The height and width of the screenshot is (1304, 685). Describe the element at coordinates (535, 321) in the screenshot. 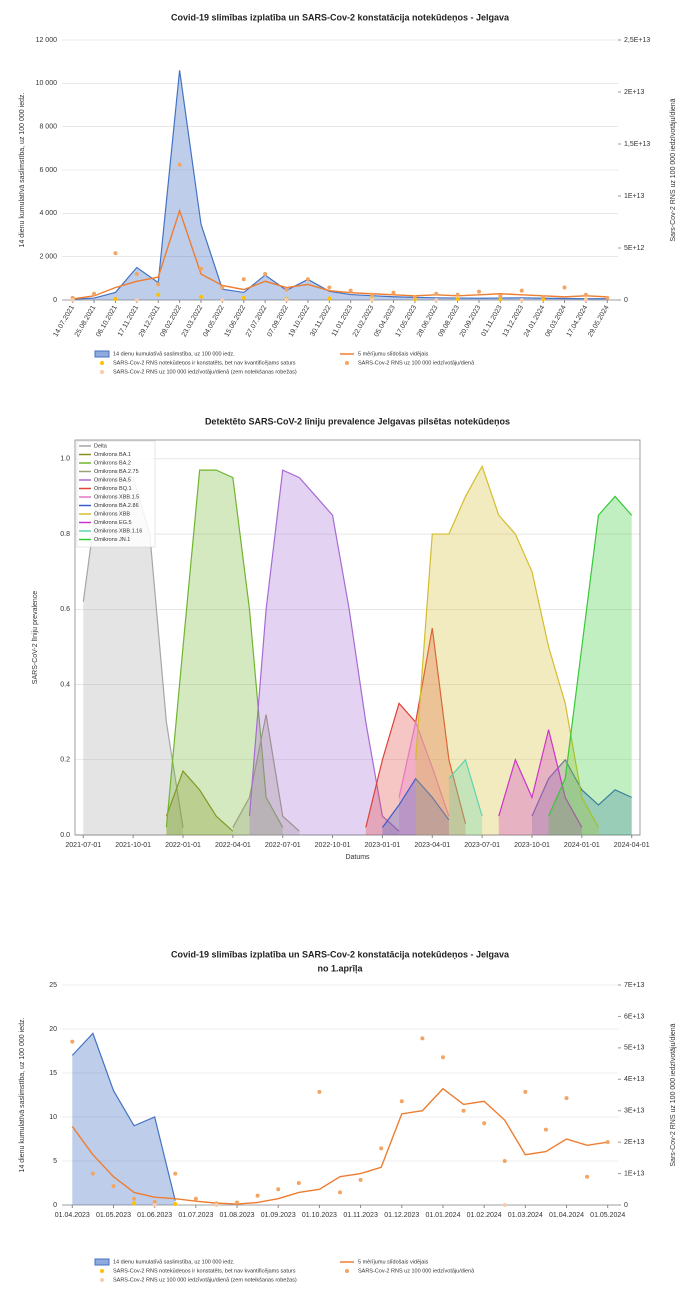

I see `x-tick-label: 24.01.2024` at that location.